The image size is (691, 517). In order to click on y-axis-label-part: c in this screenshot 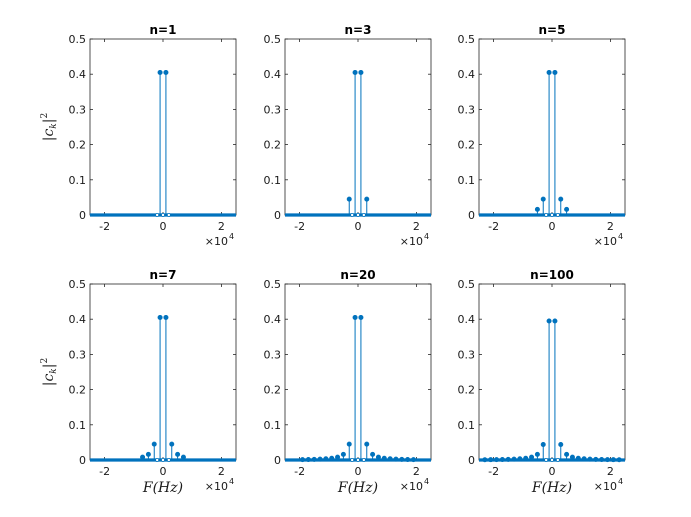, I will do `click(49, 378)`.